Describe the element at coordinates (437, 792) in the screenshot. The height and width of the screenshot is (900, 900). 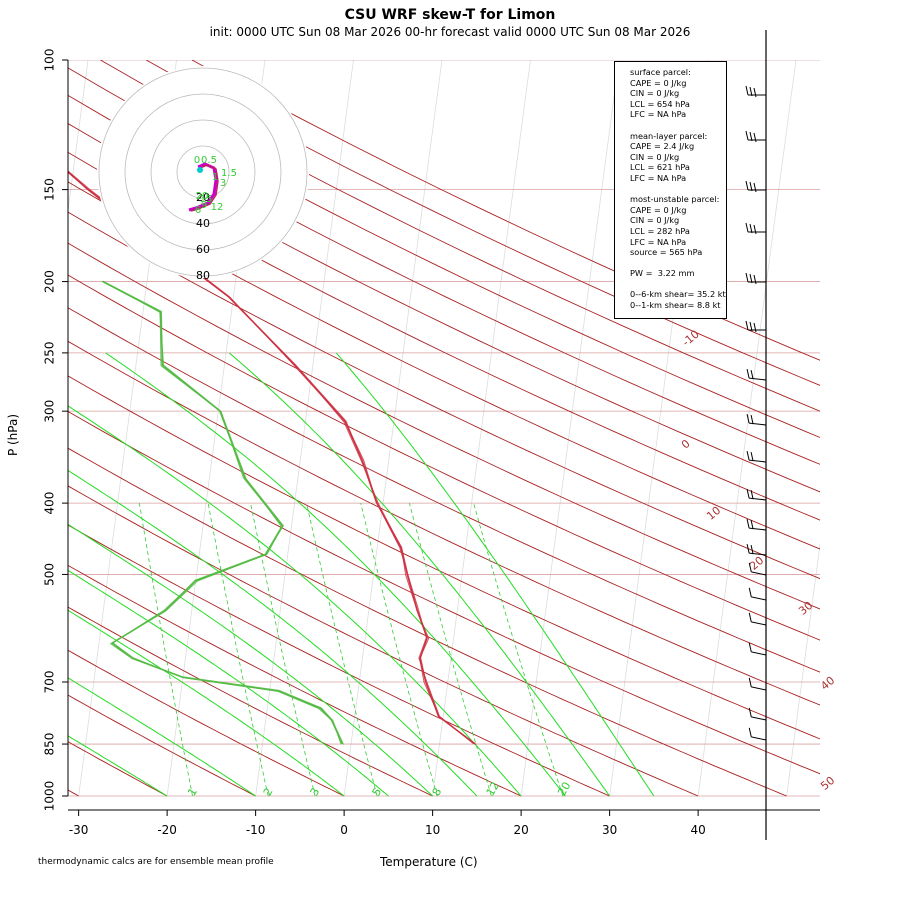
I see `mixing-ratio-label: 8` at that location.